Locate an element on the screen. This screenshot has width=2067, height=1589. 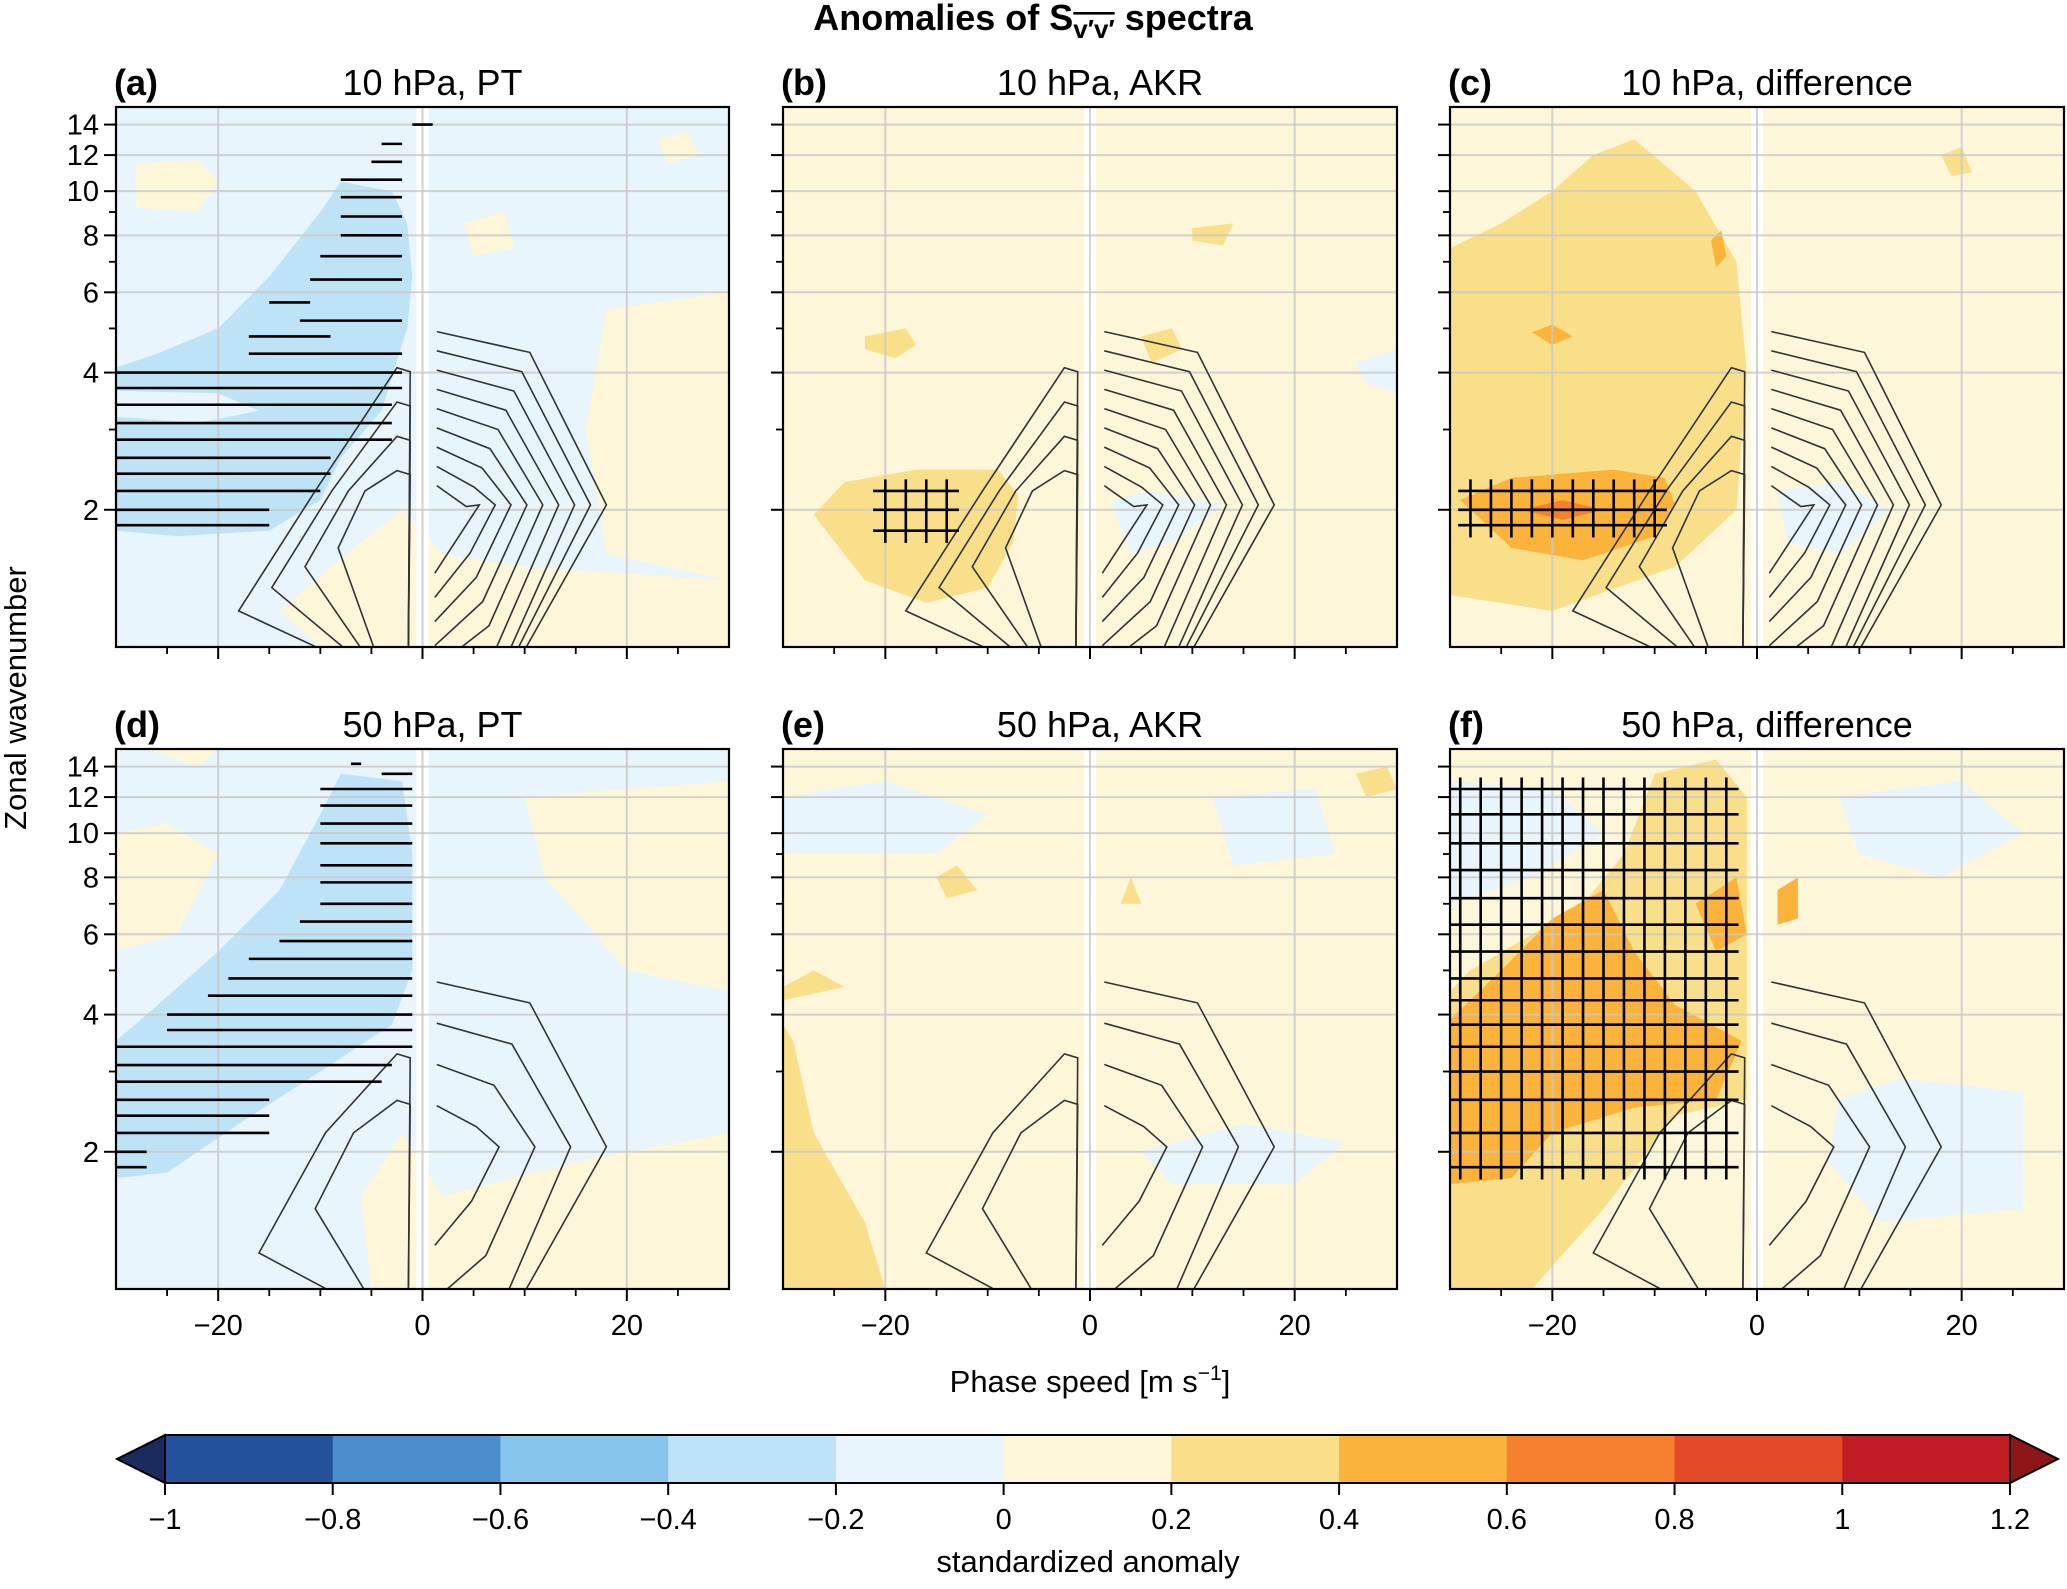
colorbar: −1 −0.8 −0.6 −0.4 −0.2 0 0.2 0.4 0.6 0.8 1 1.2 is located at coordinates (1087, 1484).